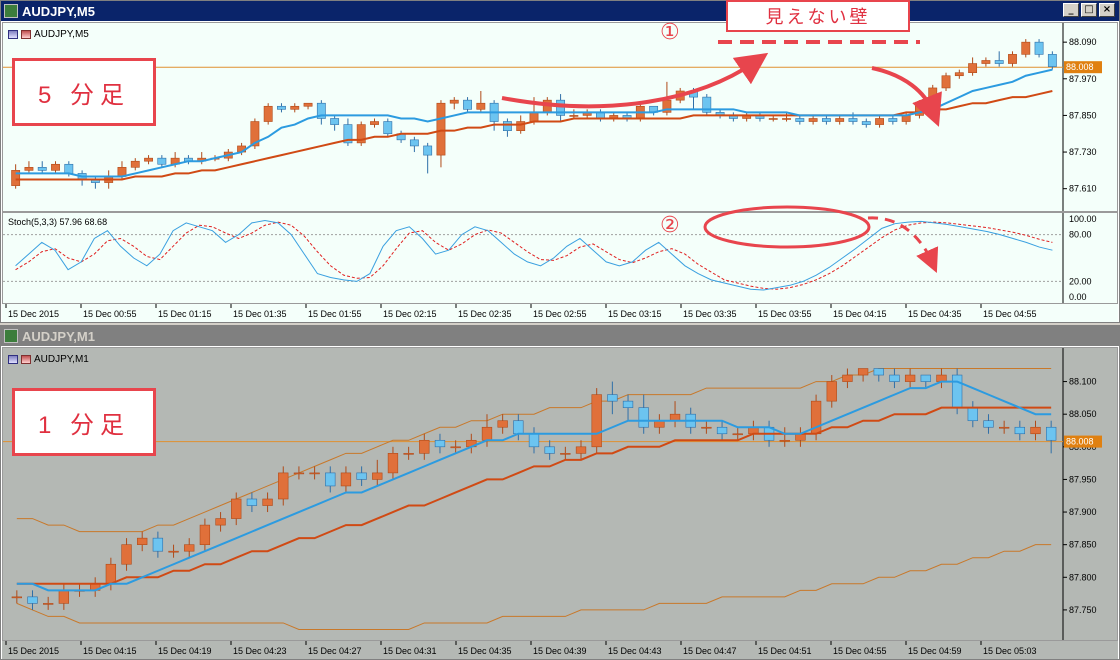  Describe the element at coordinates (485, 314) in the screenshot. I see `x-tick-label: 15 Dec 02:35` at that location.